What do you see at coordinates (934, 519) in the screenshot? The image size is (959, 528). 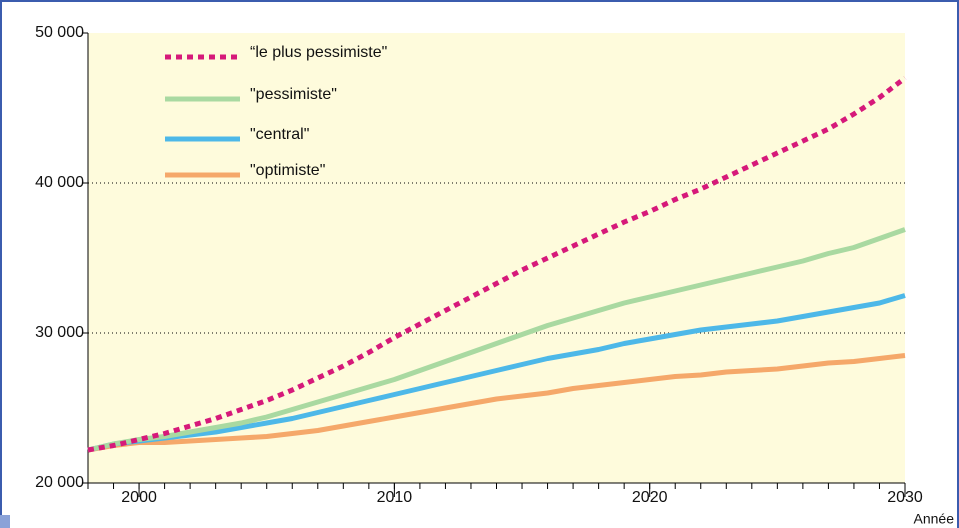 I see `x-axis-label: Année` at bounding box center [934, 519].